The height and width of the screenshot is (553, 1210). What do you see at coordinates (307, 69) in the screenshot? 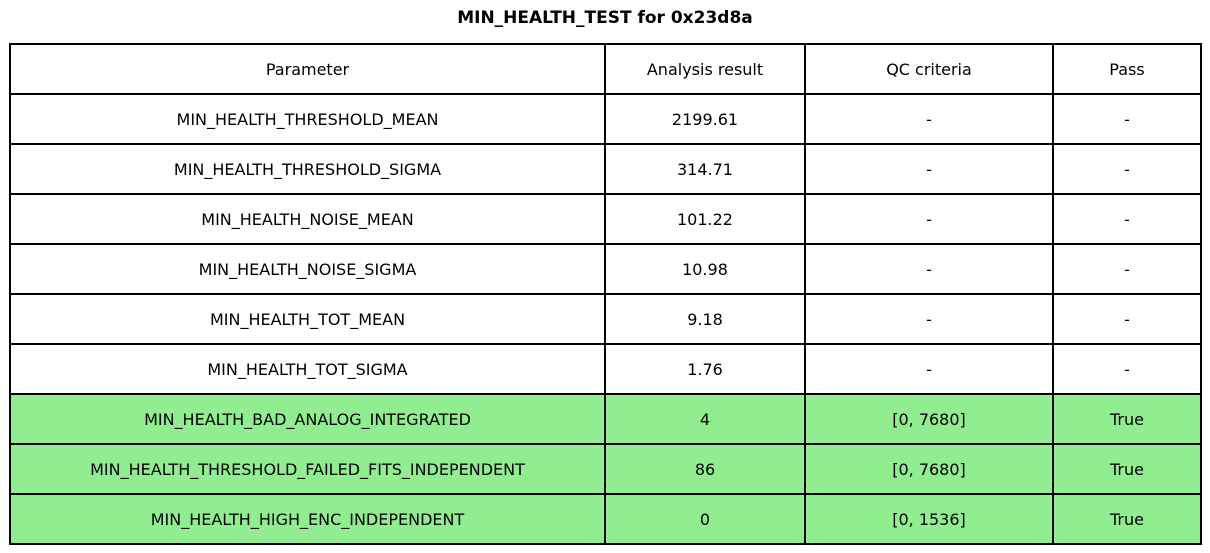
I see `column-header-parameter: Parameter` at bounding box center [307, 69].